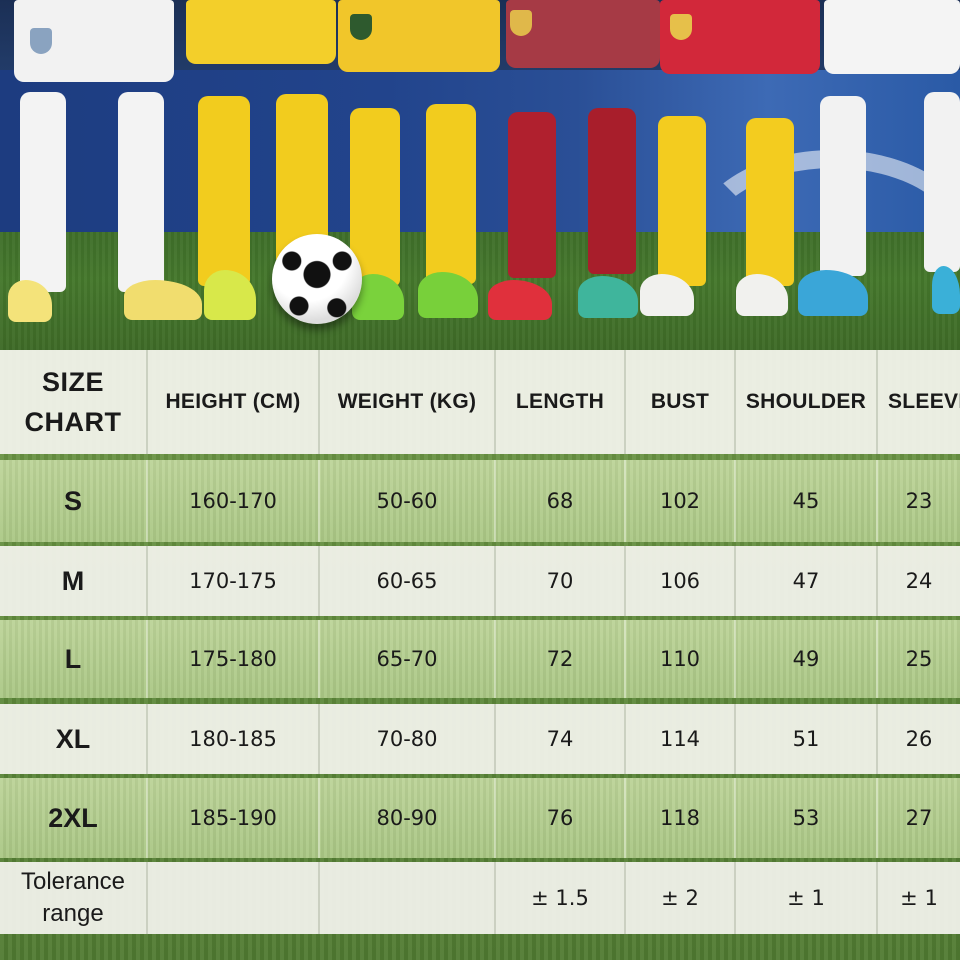 This screenshot has height=960, width=960. I want to click on column-header-bust: BUST, so click(679, 402).